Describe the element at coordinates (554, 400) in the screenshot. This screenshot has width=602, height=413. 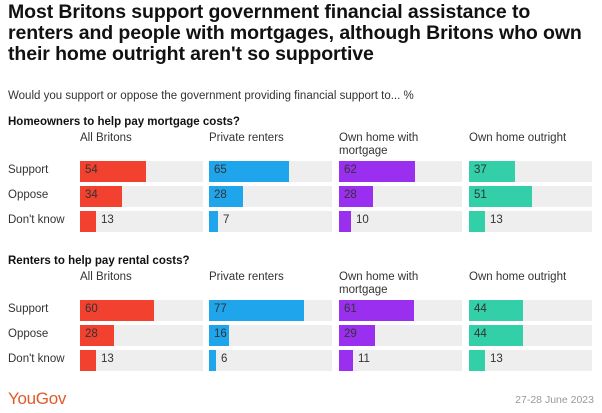
I see `survey-date: 27-28 June 2023` at that location.